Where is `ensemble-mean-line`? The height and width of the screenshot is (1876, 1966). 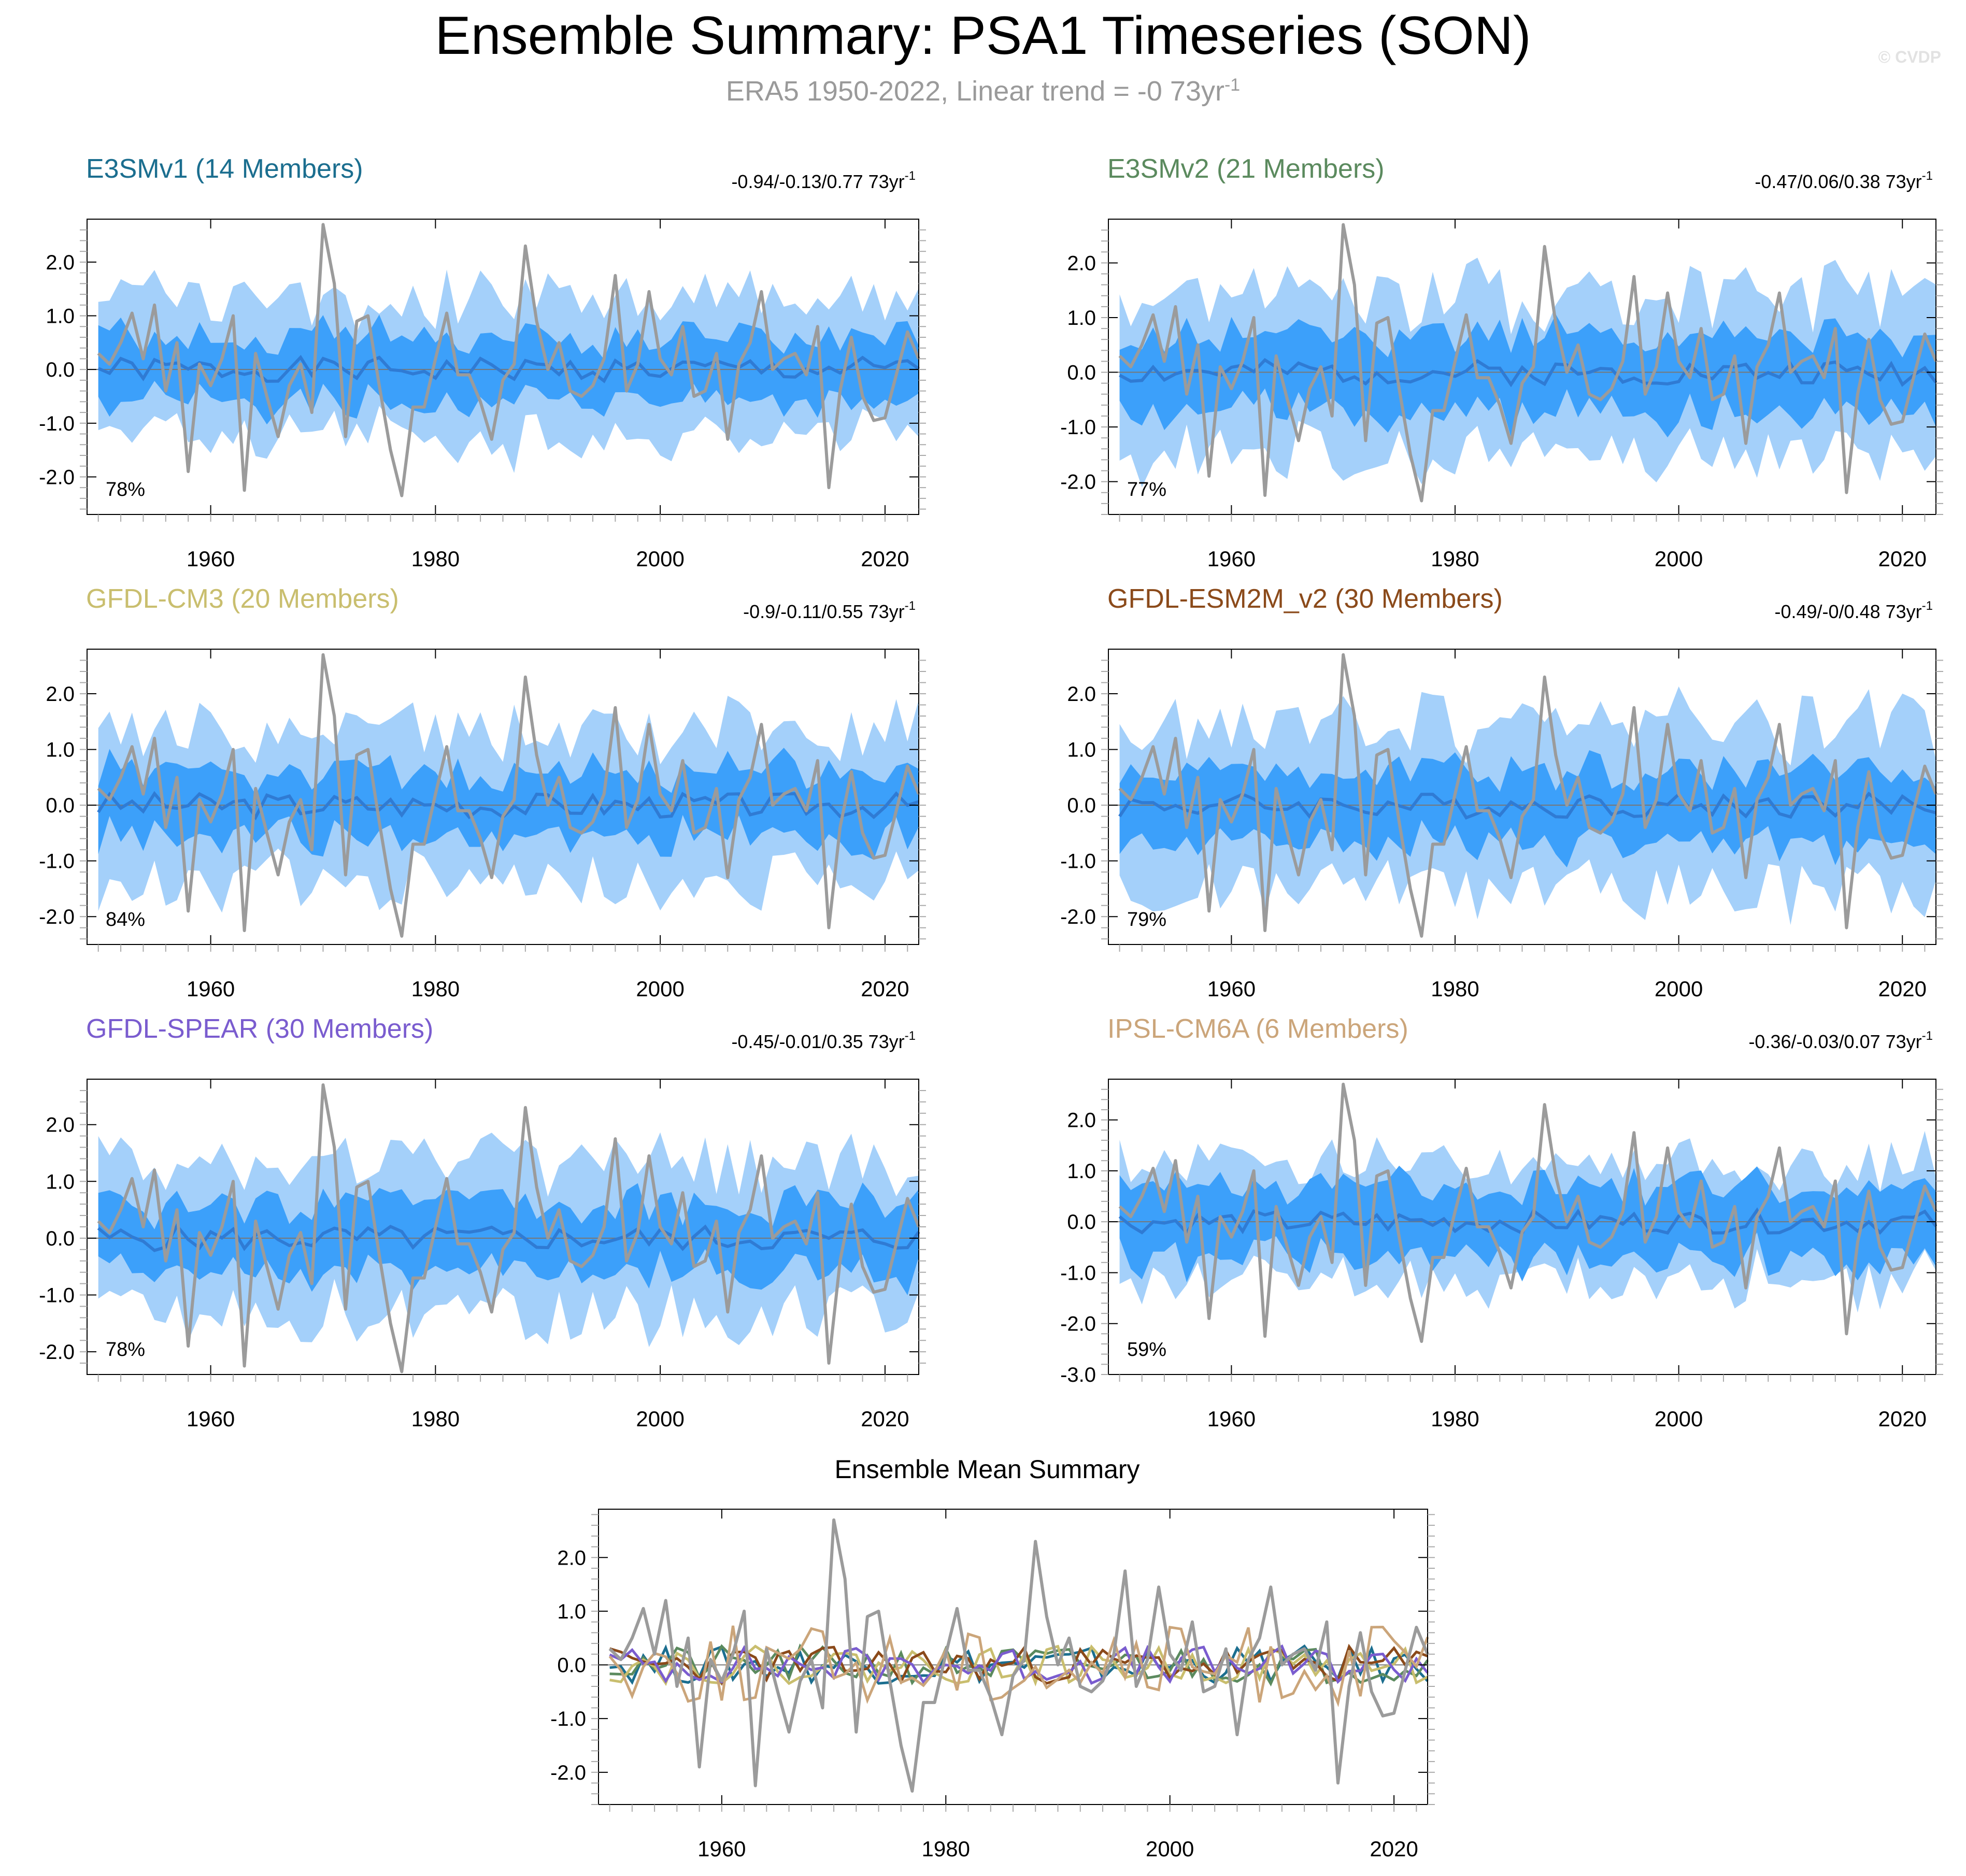 ensemble-mean-line is located at coordinates (509, 369).